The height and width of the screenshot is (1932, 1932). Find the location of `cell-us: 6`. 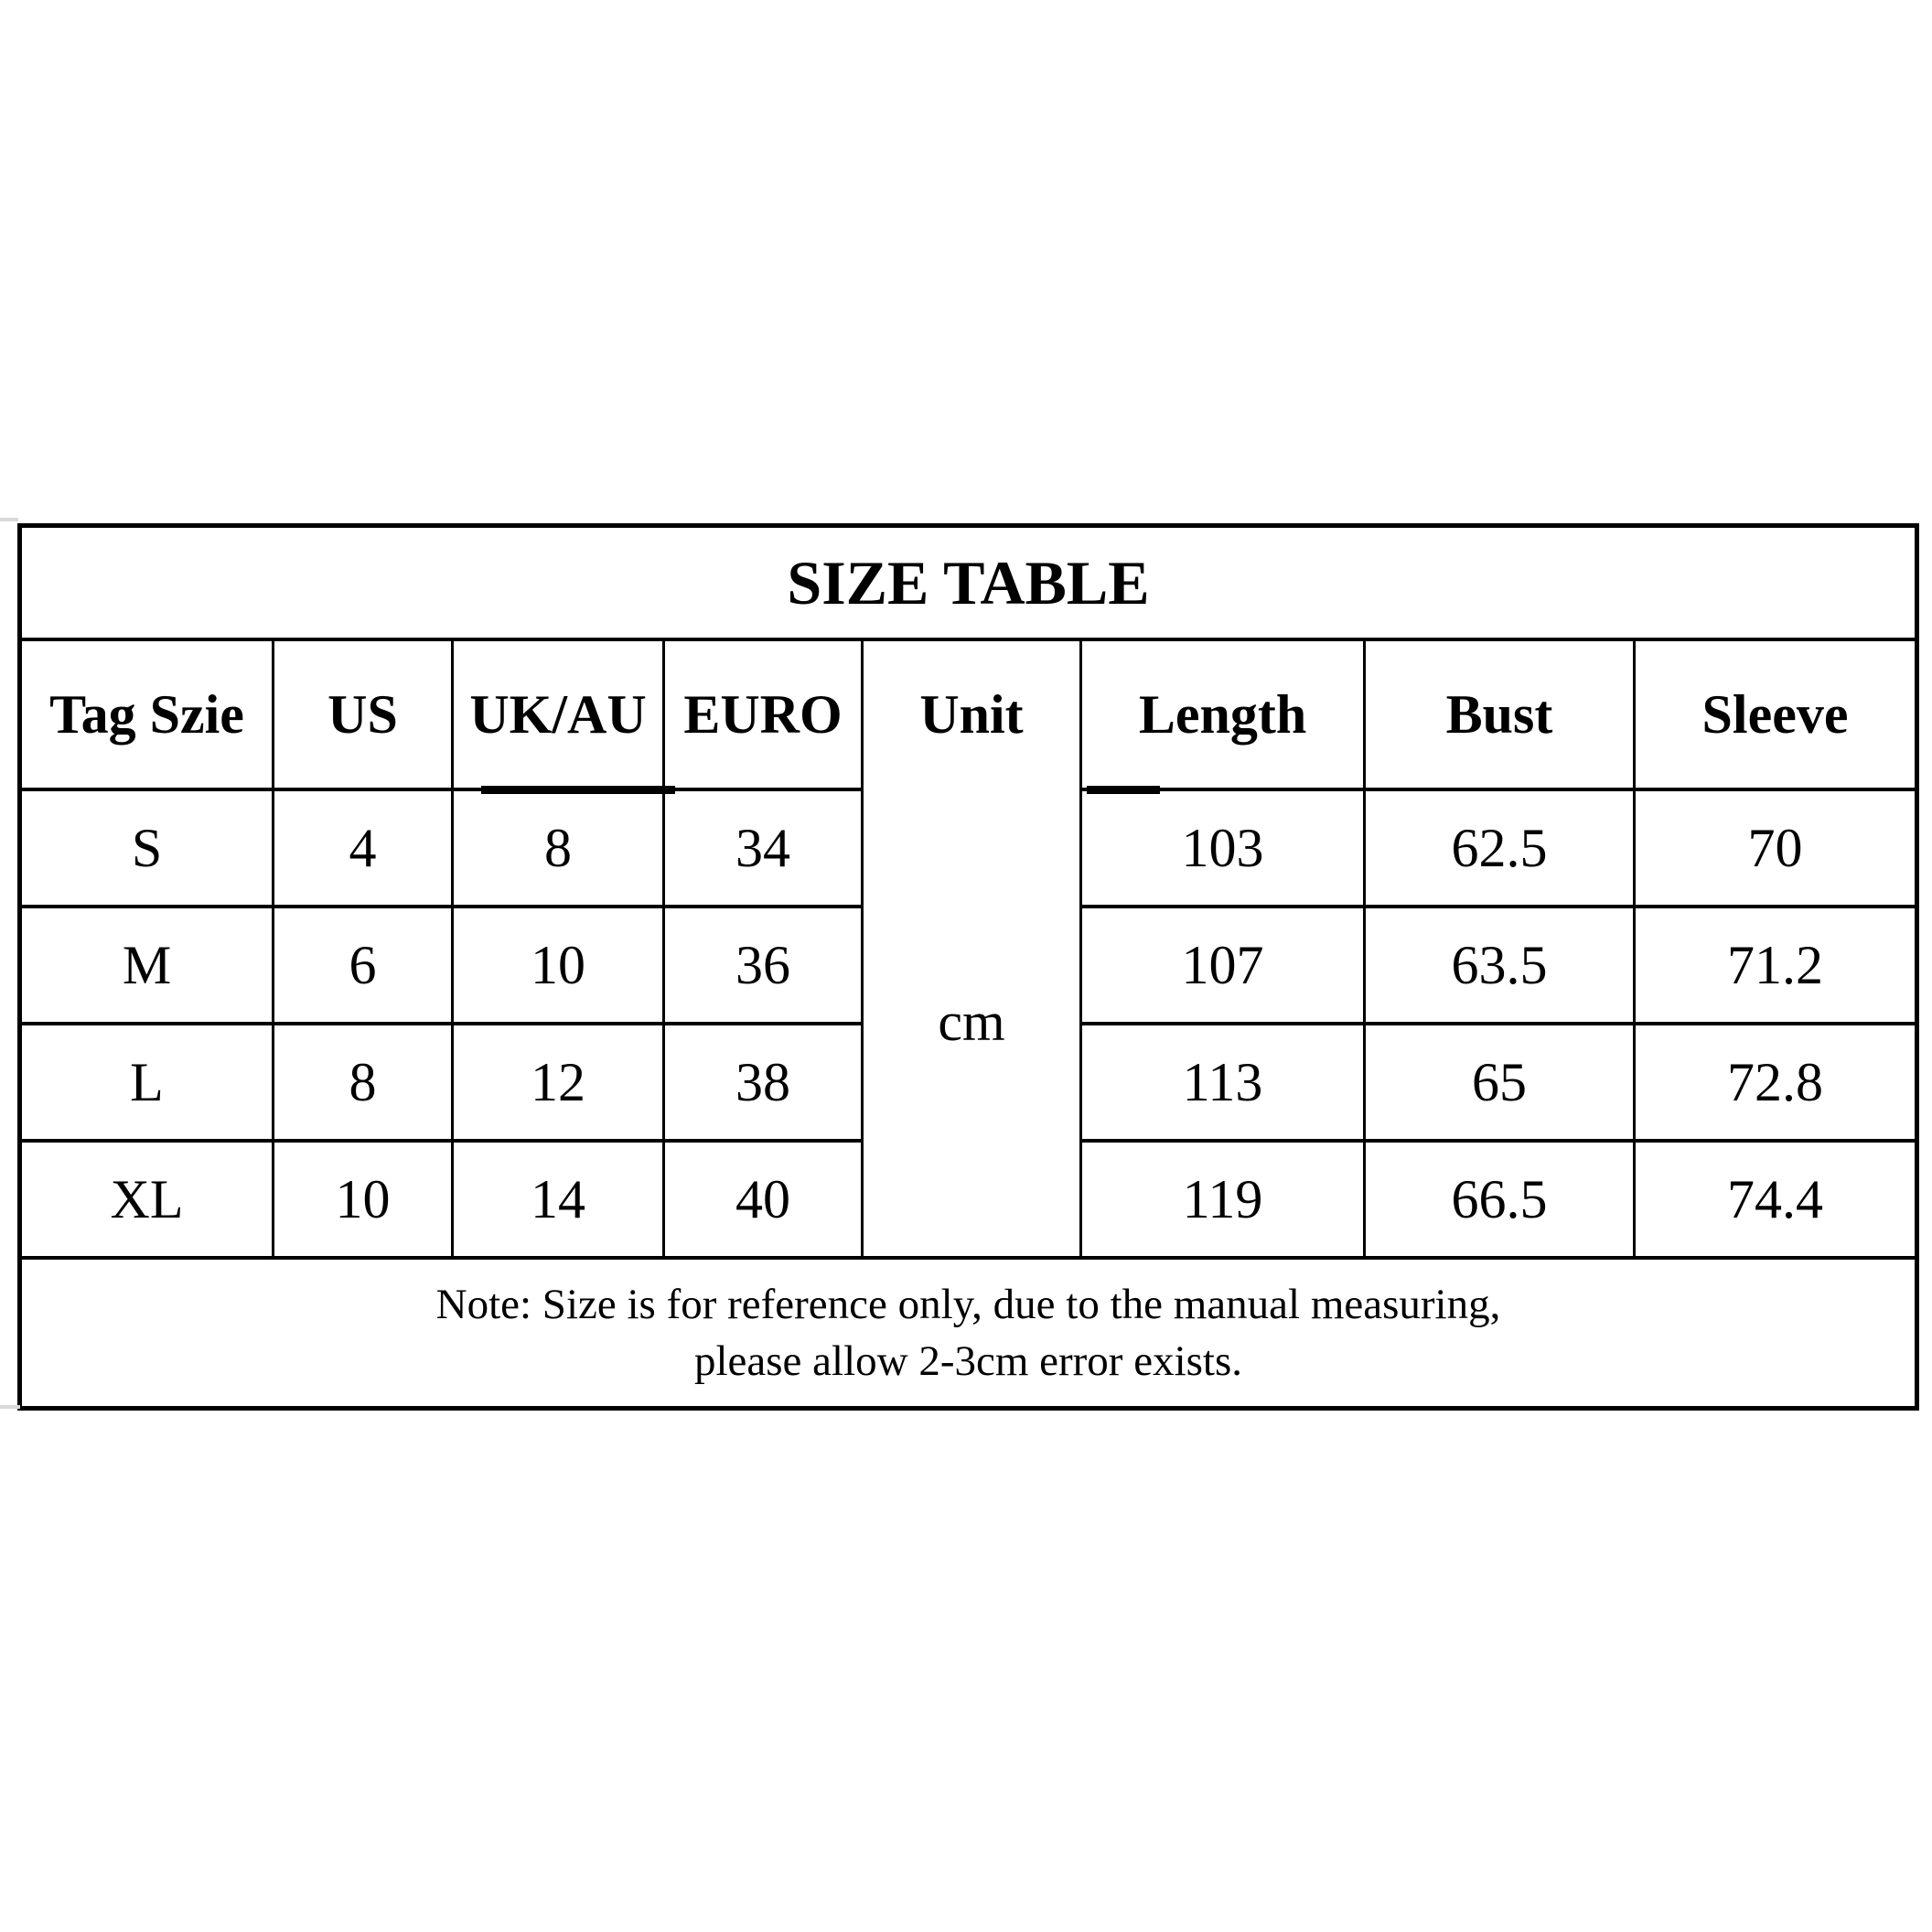

cell-us: 6 is located at coordinates (362, 965).